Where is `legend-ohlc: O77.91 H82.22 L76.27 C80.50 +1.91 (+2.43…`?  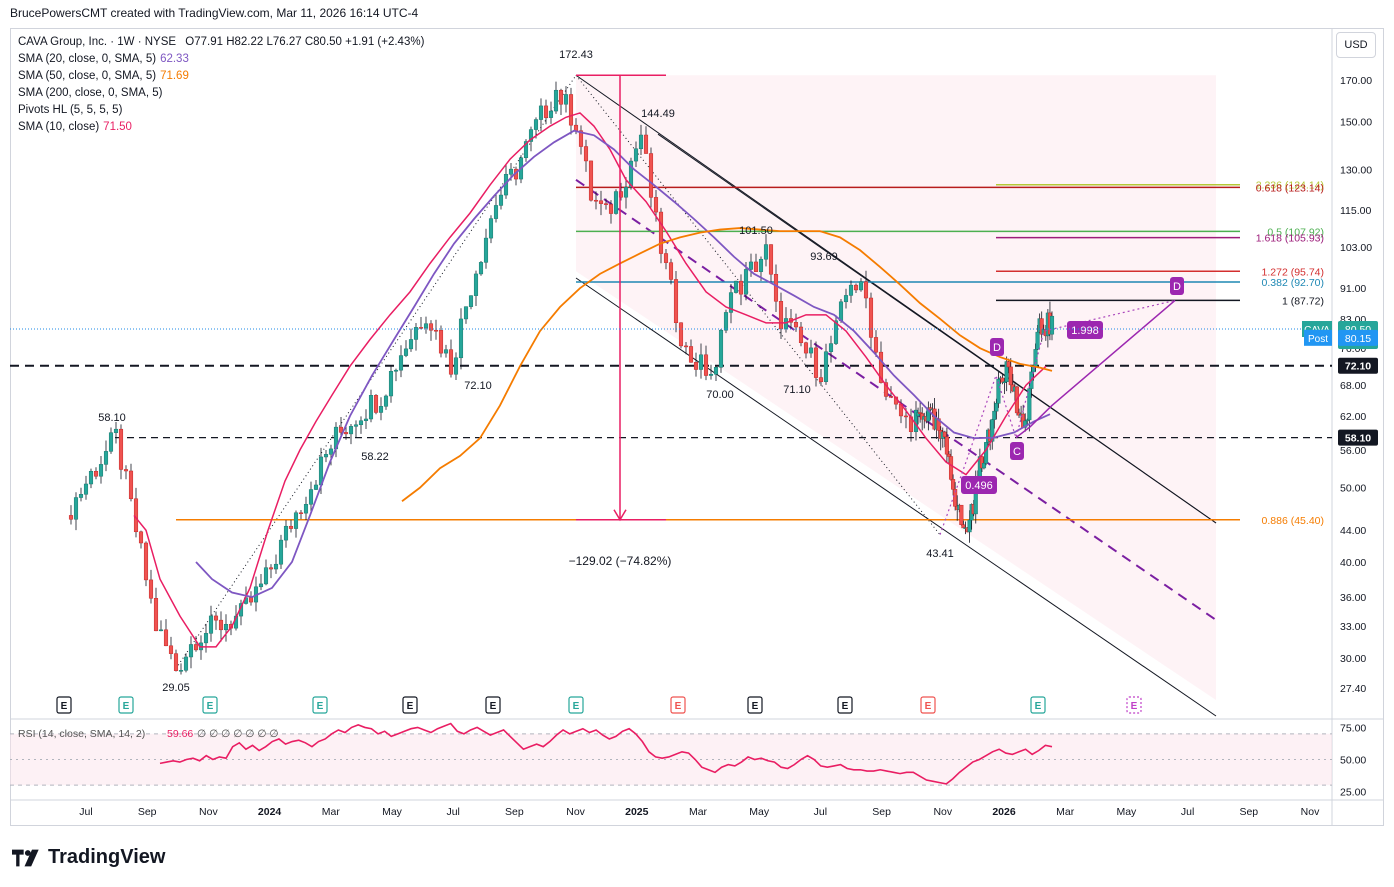
legend-ohlc: O77.91 H82.22 L76.27 C80.50 +1.91 (+2.43… is located at coordinates (305, 42).